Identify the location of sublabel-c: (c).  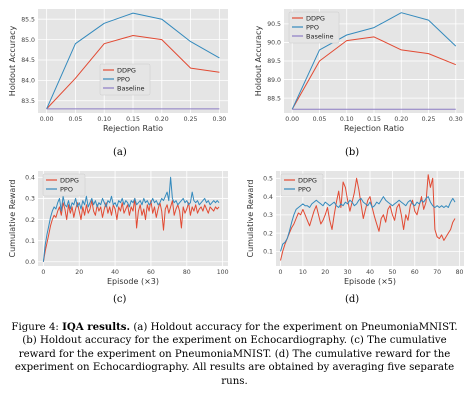
(120, 299).